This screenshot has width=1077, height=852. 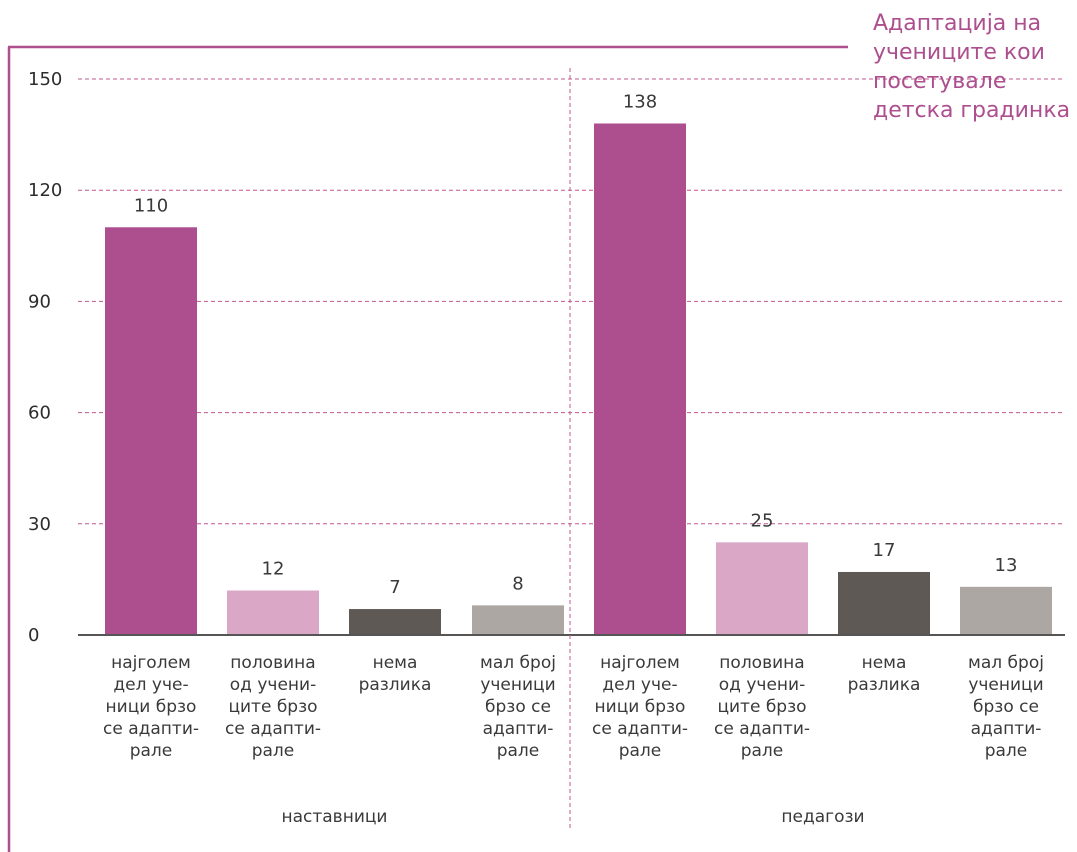 What do you see at coordinates (959, 52) in the screenshot?
I see `chart-title-line: учениците кои` at bounding box center [959, 52].